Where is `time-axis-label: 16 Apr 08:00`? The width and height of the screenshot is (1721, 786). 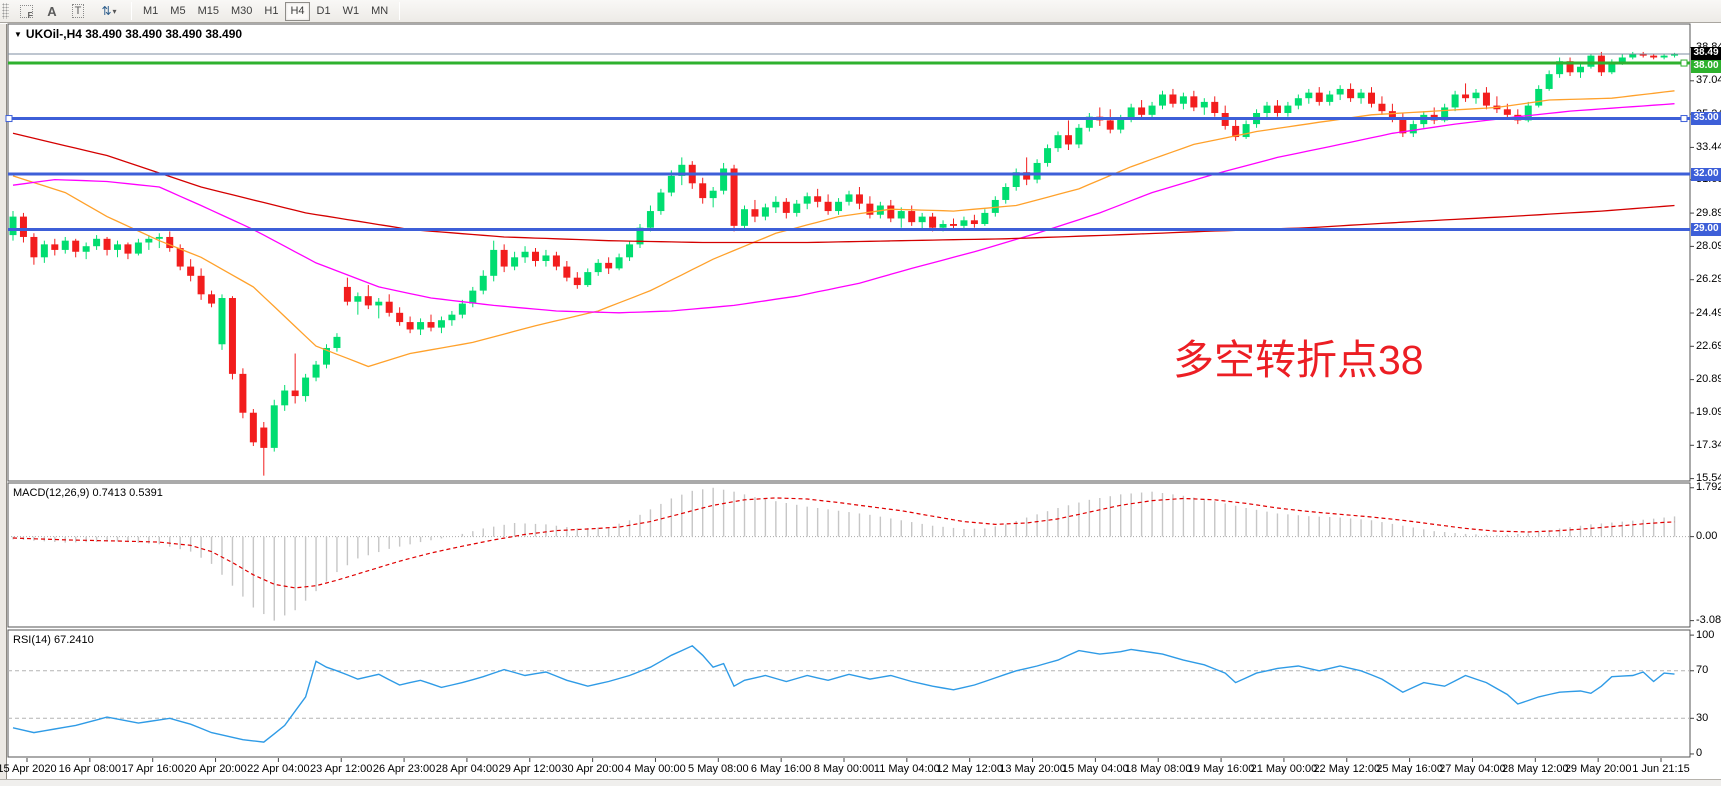 time-axis-label: 16 Apr 08:00 is located at coordinates (90, 769).